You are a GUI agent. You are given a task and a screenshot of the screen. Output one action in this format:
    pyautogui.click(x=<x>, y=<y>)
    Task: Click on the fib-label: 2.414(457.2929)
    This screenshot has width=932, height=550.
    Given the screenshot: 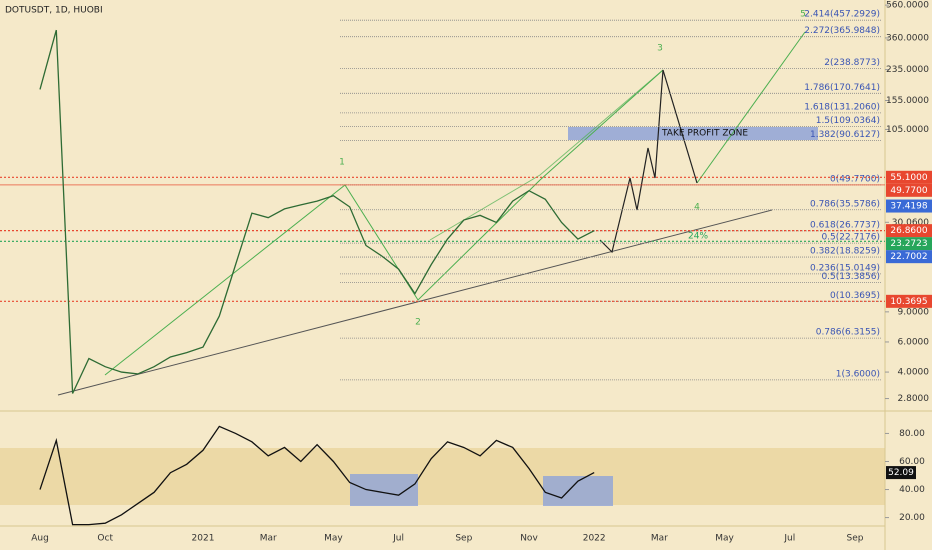 What is the action you would take?
    pyautogui.click(x=842, y=15)
    